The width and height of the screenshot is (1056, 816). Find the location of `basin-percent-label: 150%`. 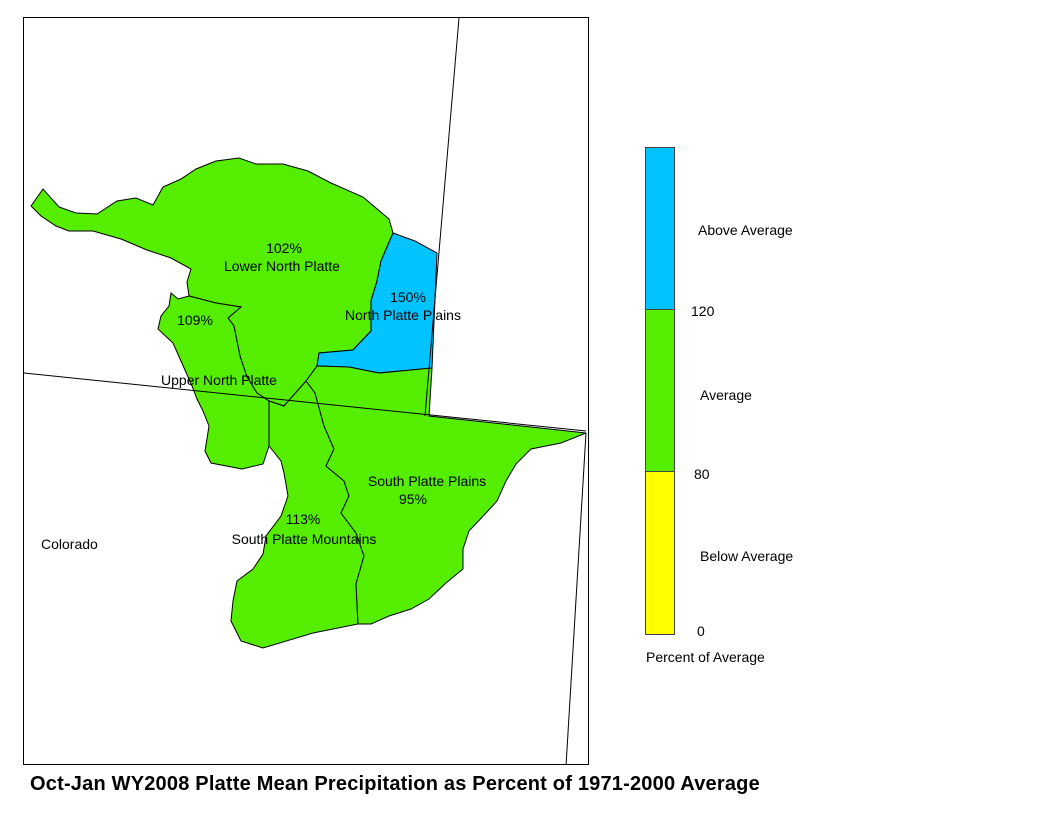

basin-percent-label: 150% is located at coordinates (408, 297).